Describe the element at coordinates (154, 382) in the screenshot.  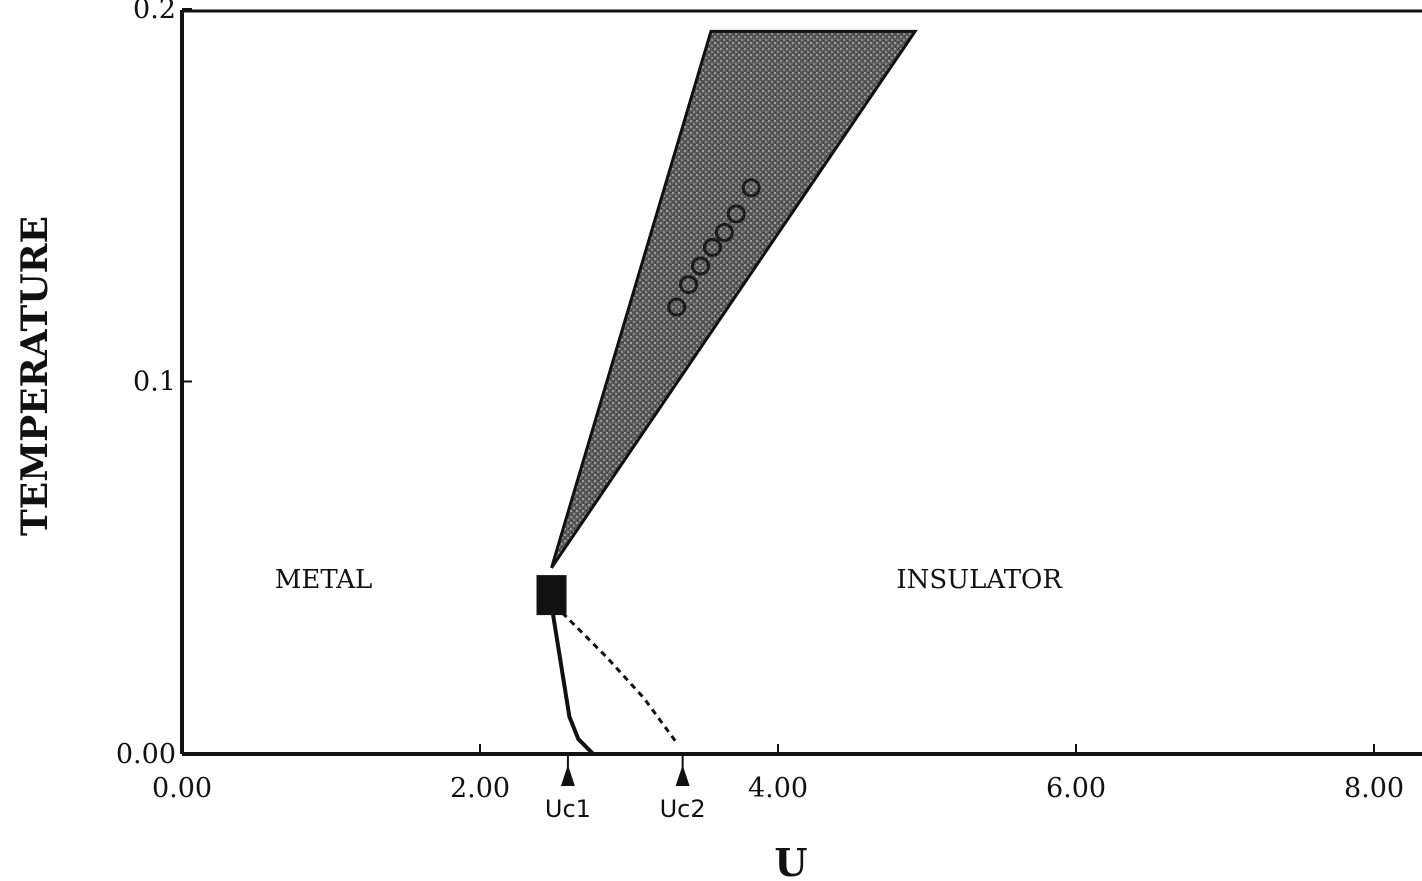
I see `y-tick-label: 0.1` at that location.